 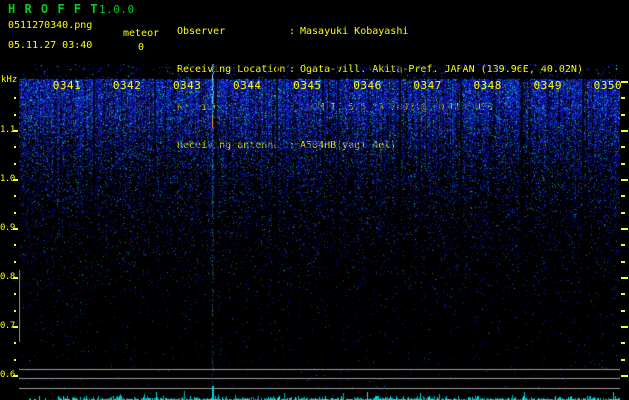 What do you see at coordinates (50, 45) in the screenshot?
I see `timestamp: 05.11.27 03:40` at bounding box center [50, 45].